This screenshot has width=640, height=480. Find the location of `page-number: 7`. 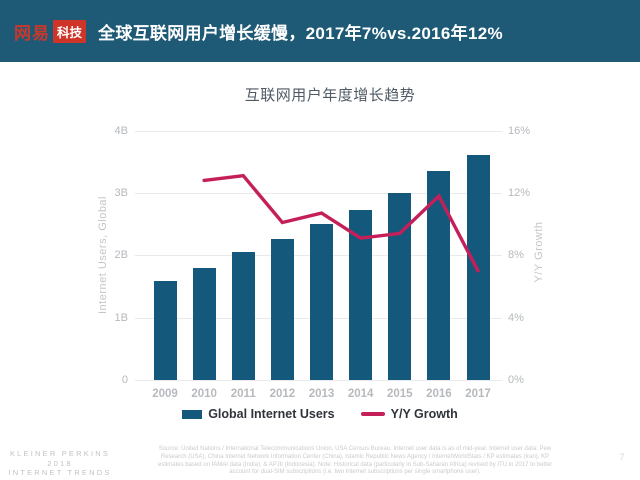

page-number: 7 is located at coordinates (622, 457).